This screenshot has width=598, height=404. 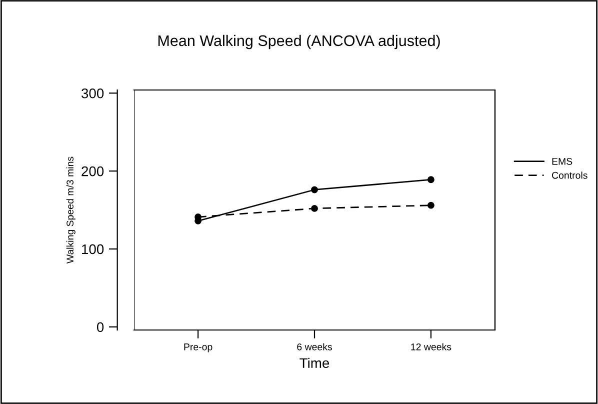 I want to click on x-tick-label: Pre-op, so click(x=198, y=348).